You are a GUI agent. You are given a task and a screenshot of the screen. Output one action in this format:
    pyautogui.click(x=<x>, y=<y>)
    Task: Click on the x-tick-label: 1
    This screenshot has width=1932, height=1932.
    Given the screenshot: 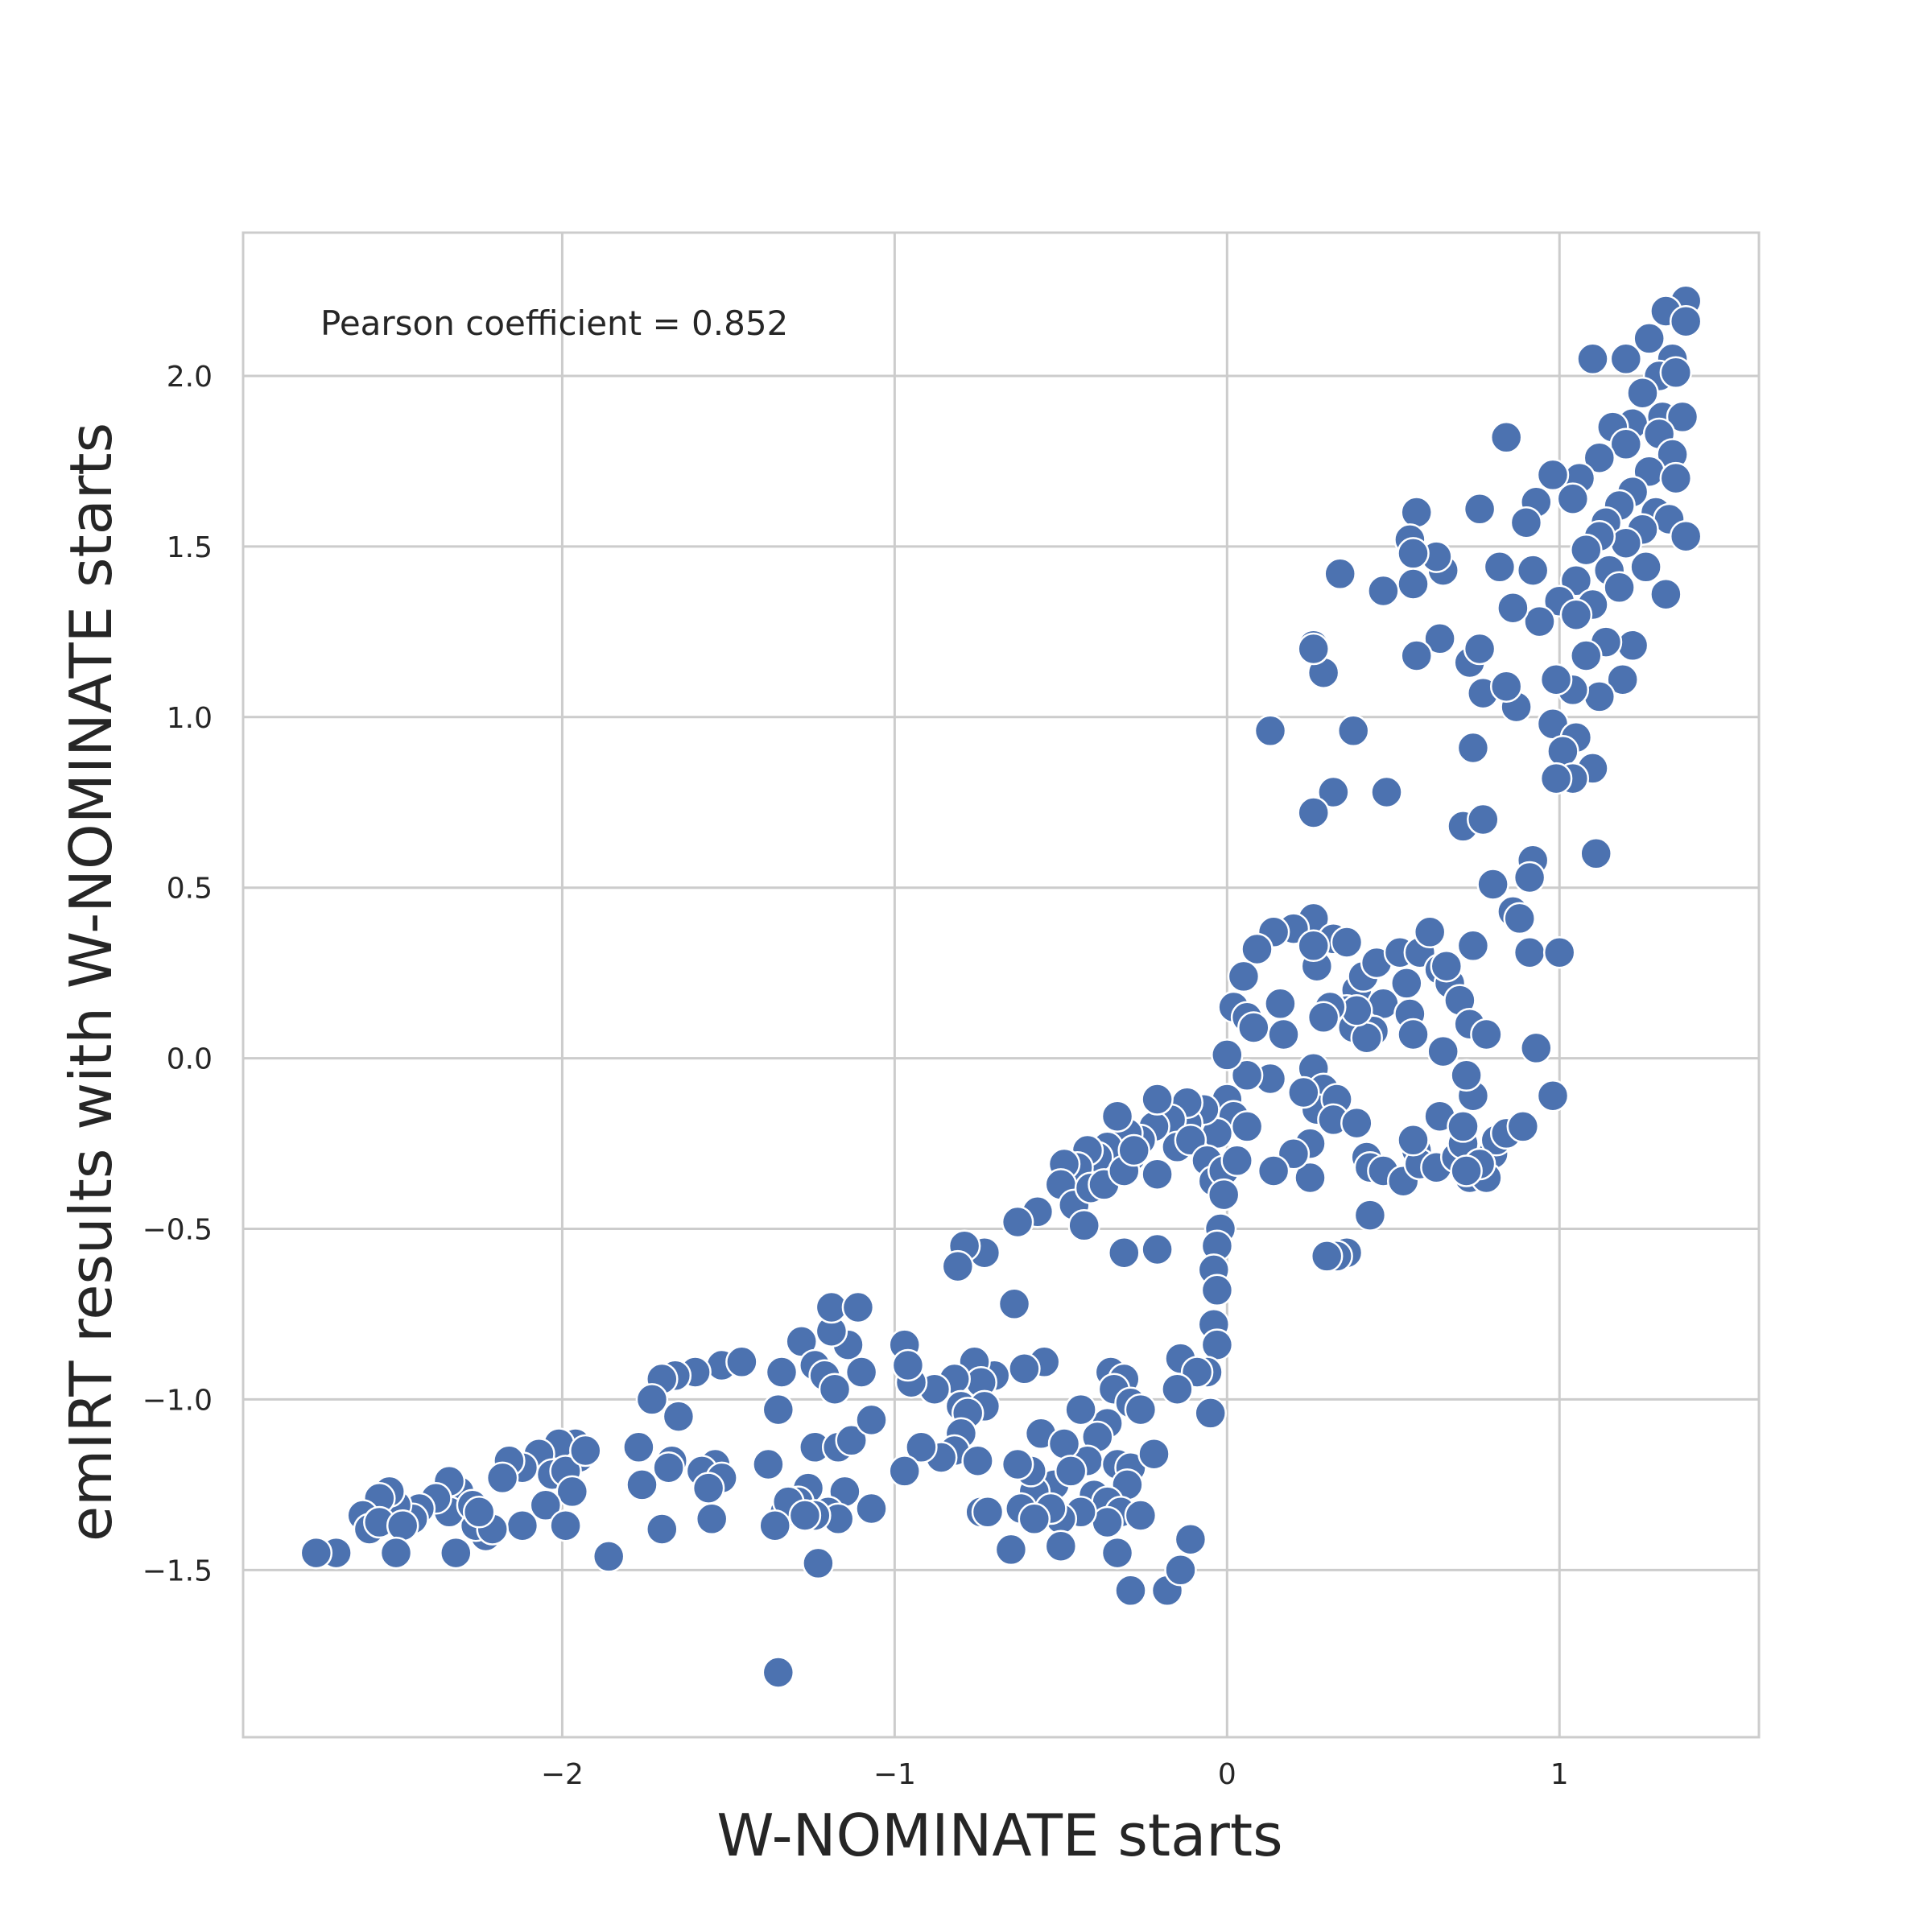 What is the action you would take?
    pyautogui.click(x=1559, y=1774)
    